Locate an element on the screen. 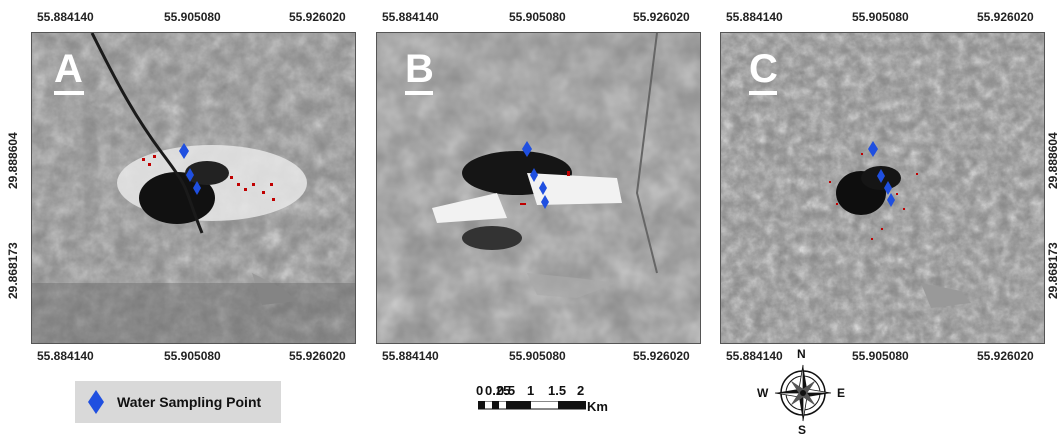  panel-c-right-tick-2: 29.868173 is located at coordinates (1053, 270).